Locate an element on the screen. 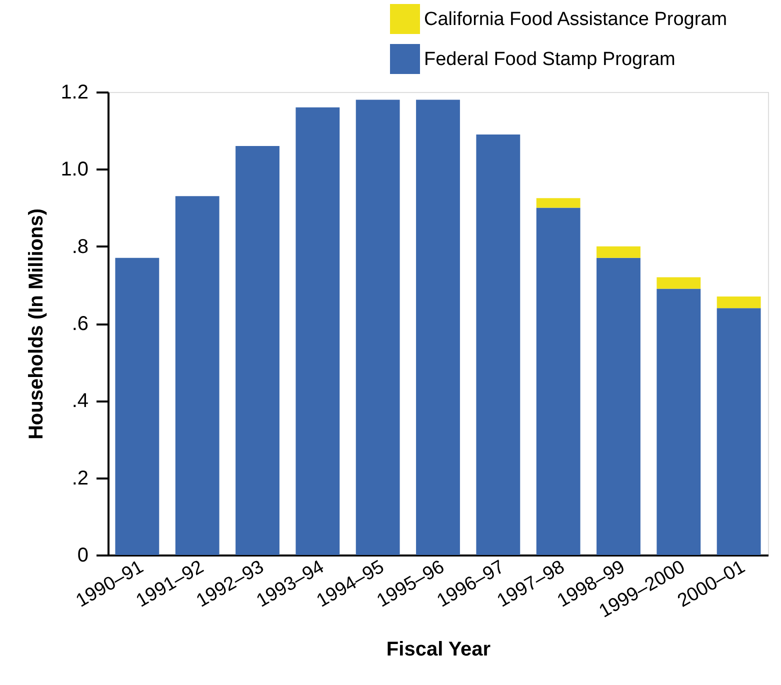 Image resolution: width=781 pixels, height=685 pixels. y-tick-label: .6 is located at coordinates (80, 324).